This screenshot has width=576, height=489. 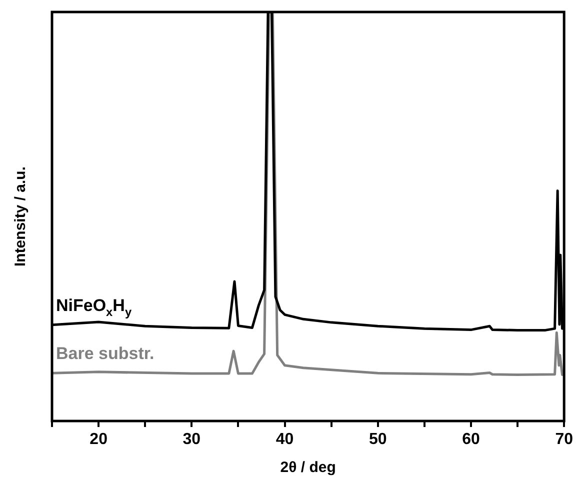 I want to click on x-tick-label: 20, so click(x=99, y=439).